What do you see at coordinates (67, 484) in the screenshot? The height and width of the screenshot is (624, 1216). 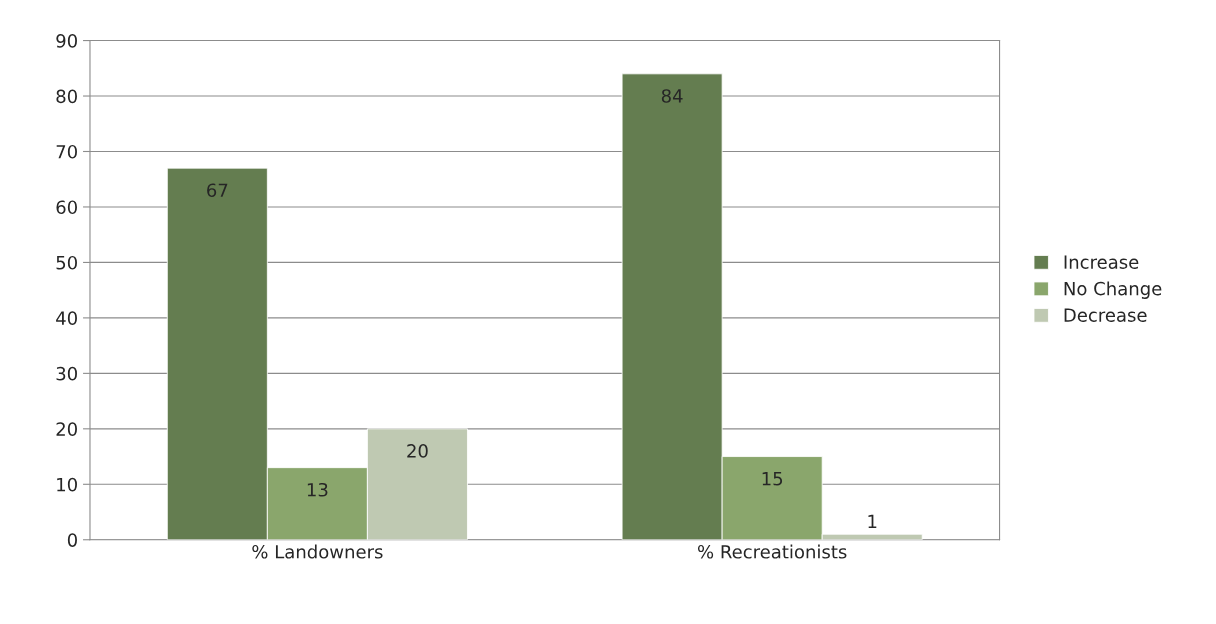 I see `y-tick-label: 10` at bounding box center [67, 484].